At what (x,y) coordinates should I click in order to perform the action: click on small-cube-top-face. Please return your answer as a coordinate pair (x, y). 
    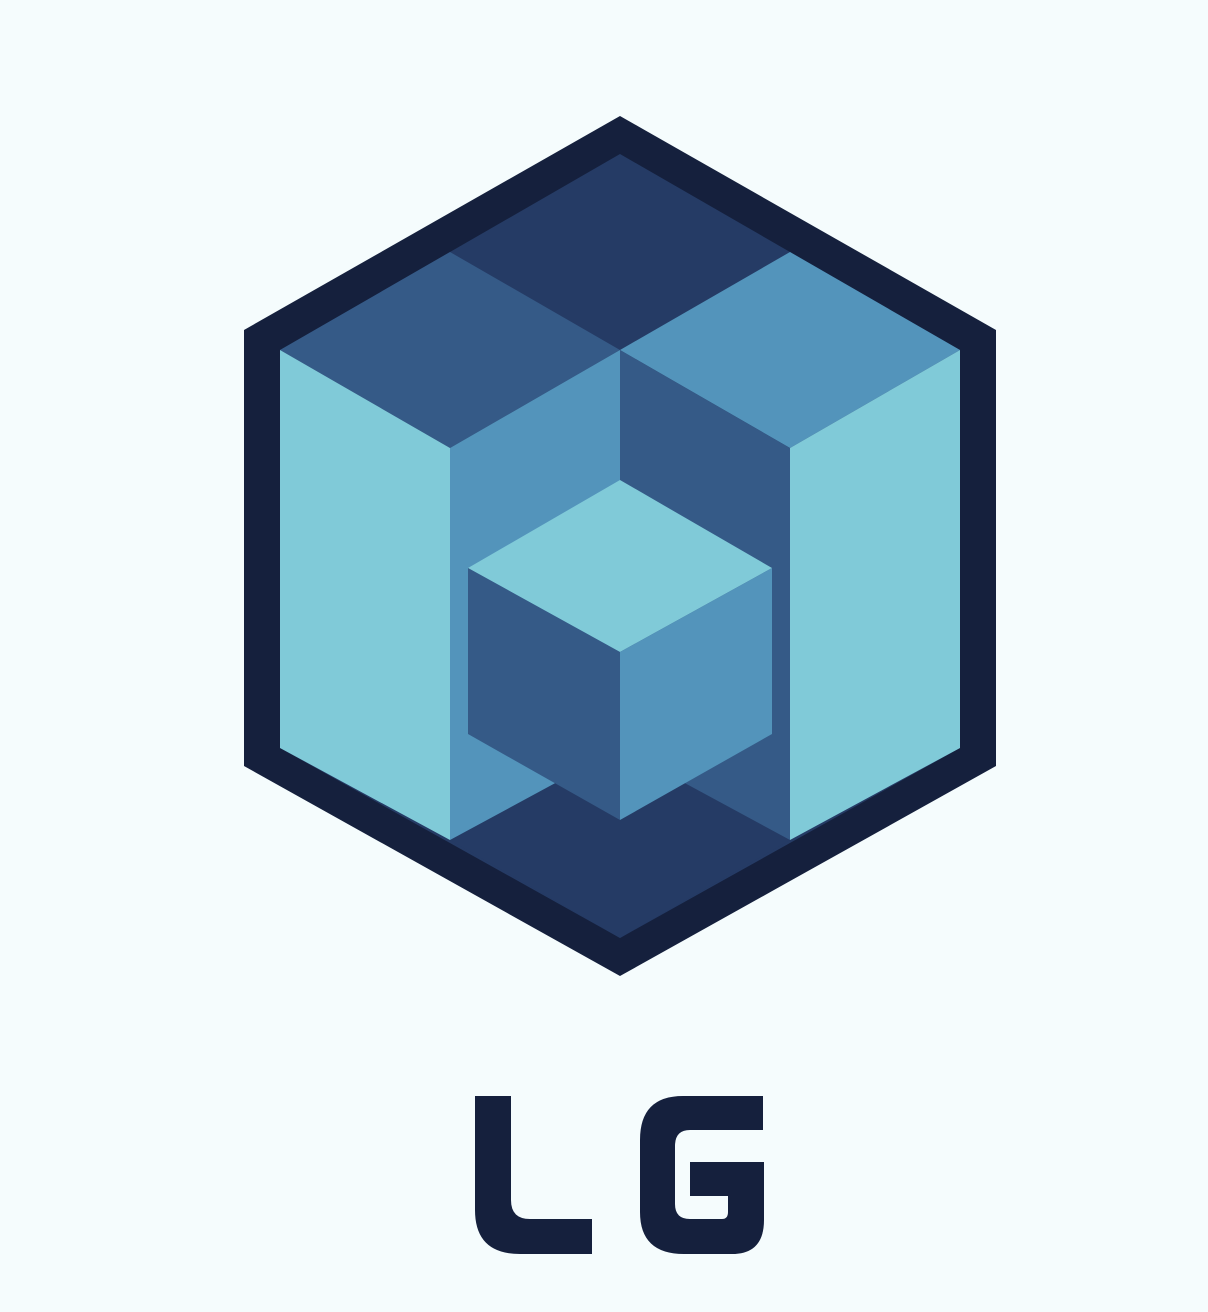
    Looking at the image, I should click on (620, 566).